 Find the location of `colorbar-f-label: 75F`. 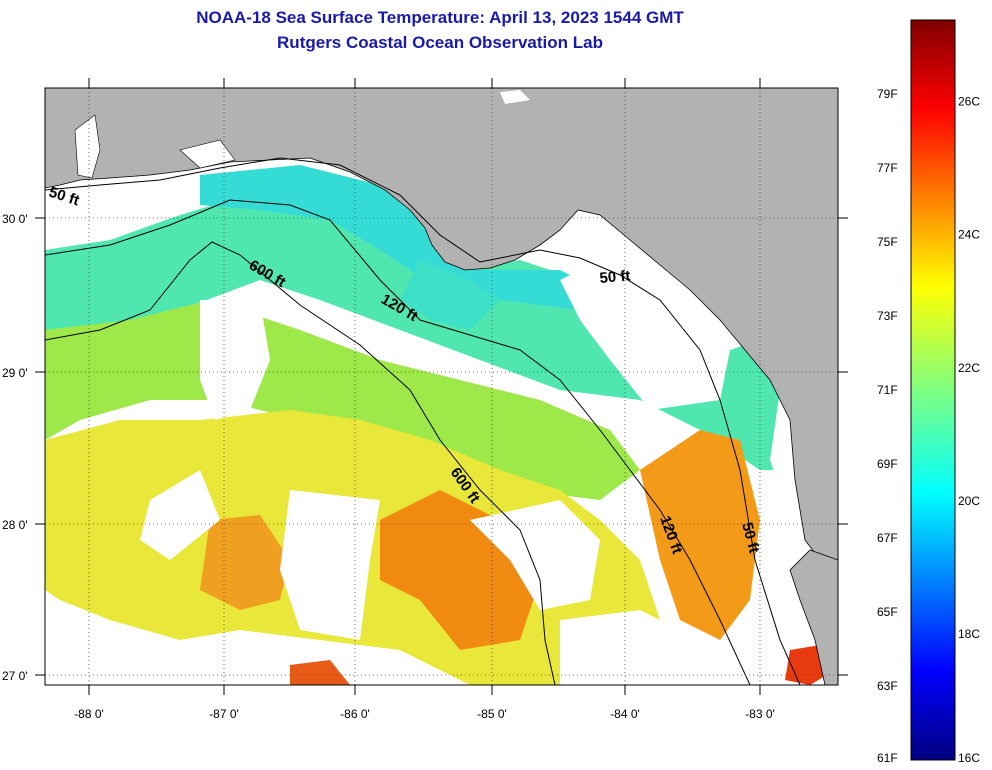

colorbar-f-label: 75F is located at coordinates (887, 242).